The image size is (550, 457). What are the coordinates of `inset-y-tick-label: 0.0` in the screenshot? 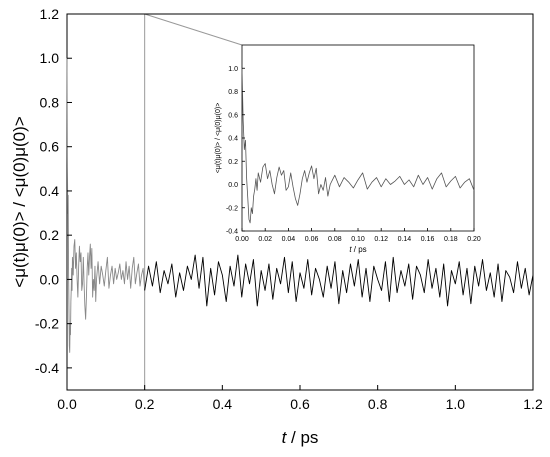 It's located at (233, 185).